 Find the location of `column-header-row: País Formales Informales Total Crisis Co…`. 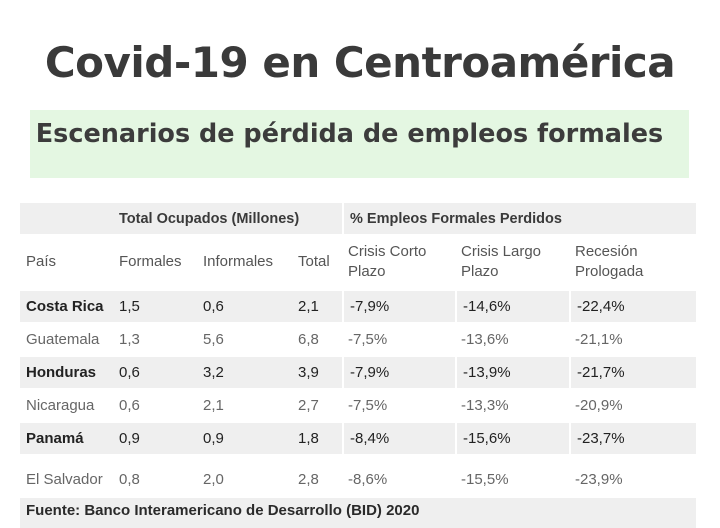

column-header-row: País Formales Informales Total Crisis Co… is located at coordinates (358, 261).